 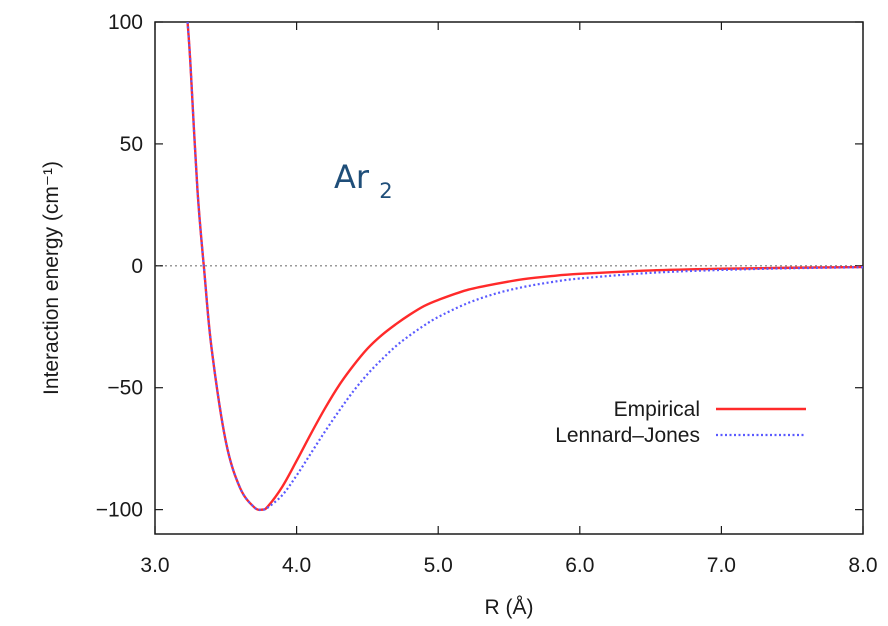 What do you see at coordinates (509, 607) in the screenshot?
I see `x-axis-label: R (Å)` at bounding box center [509, 607].